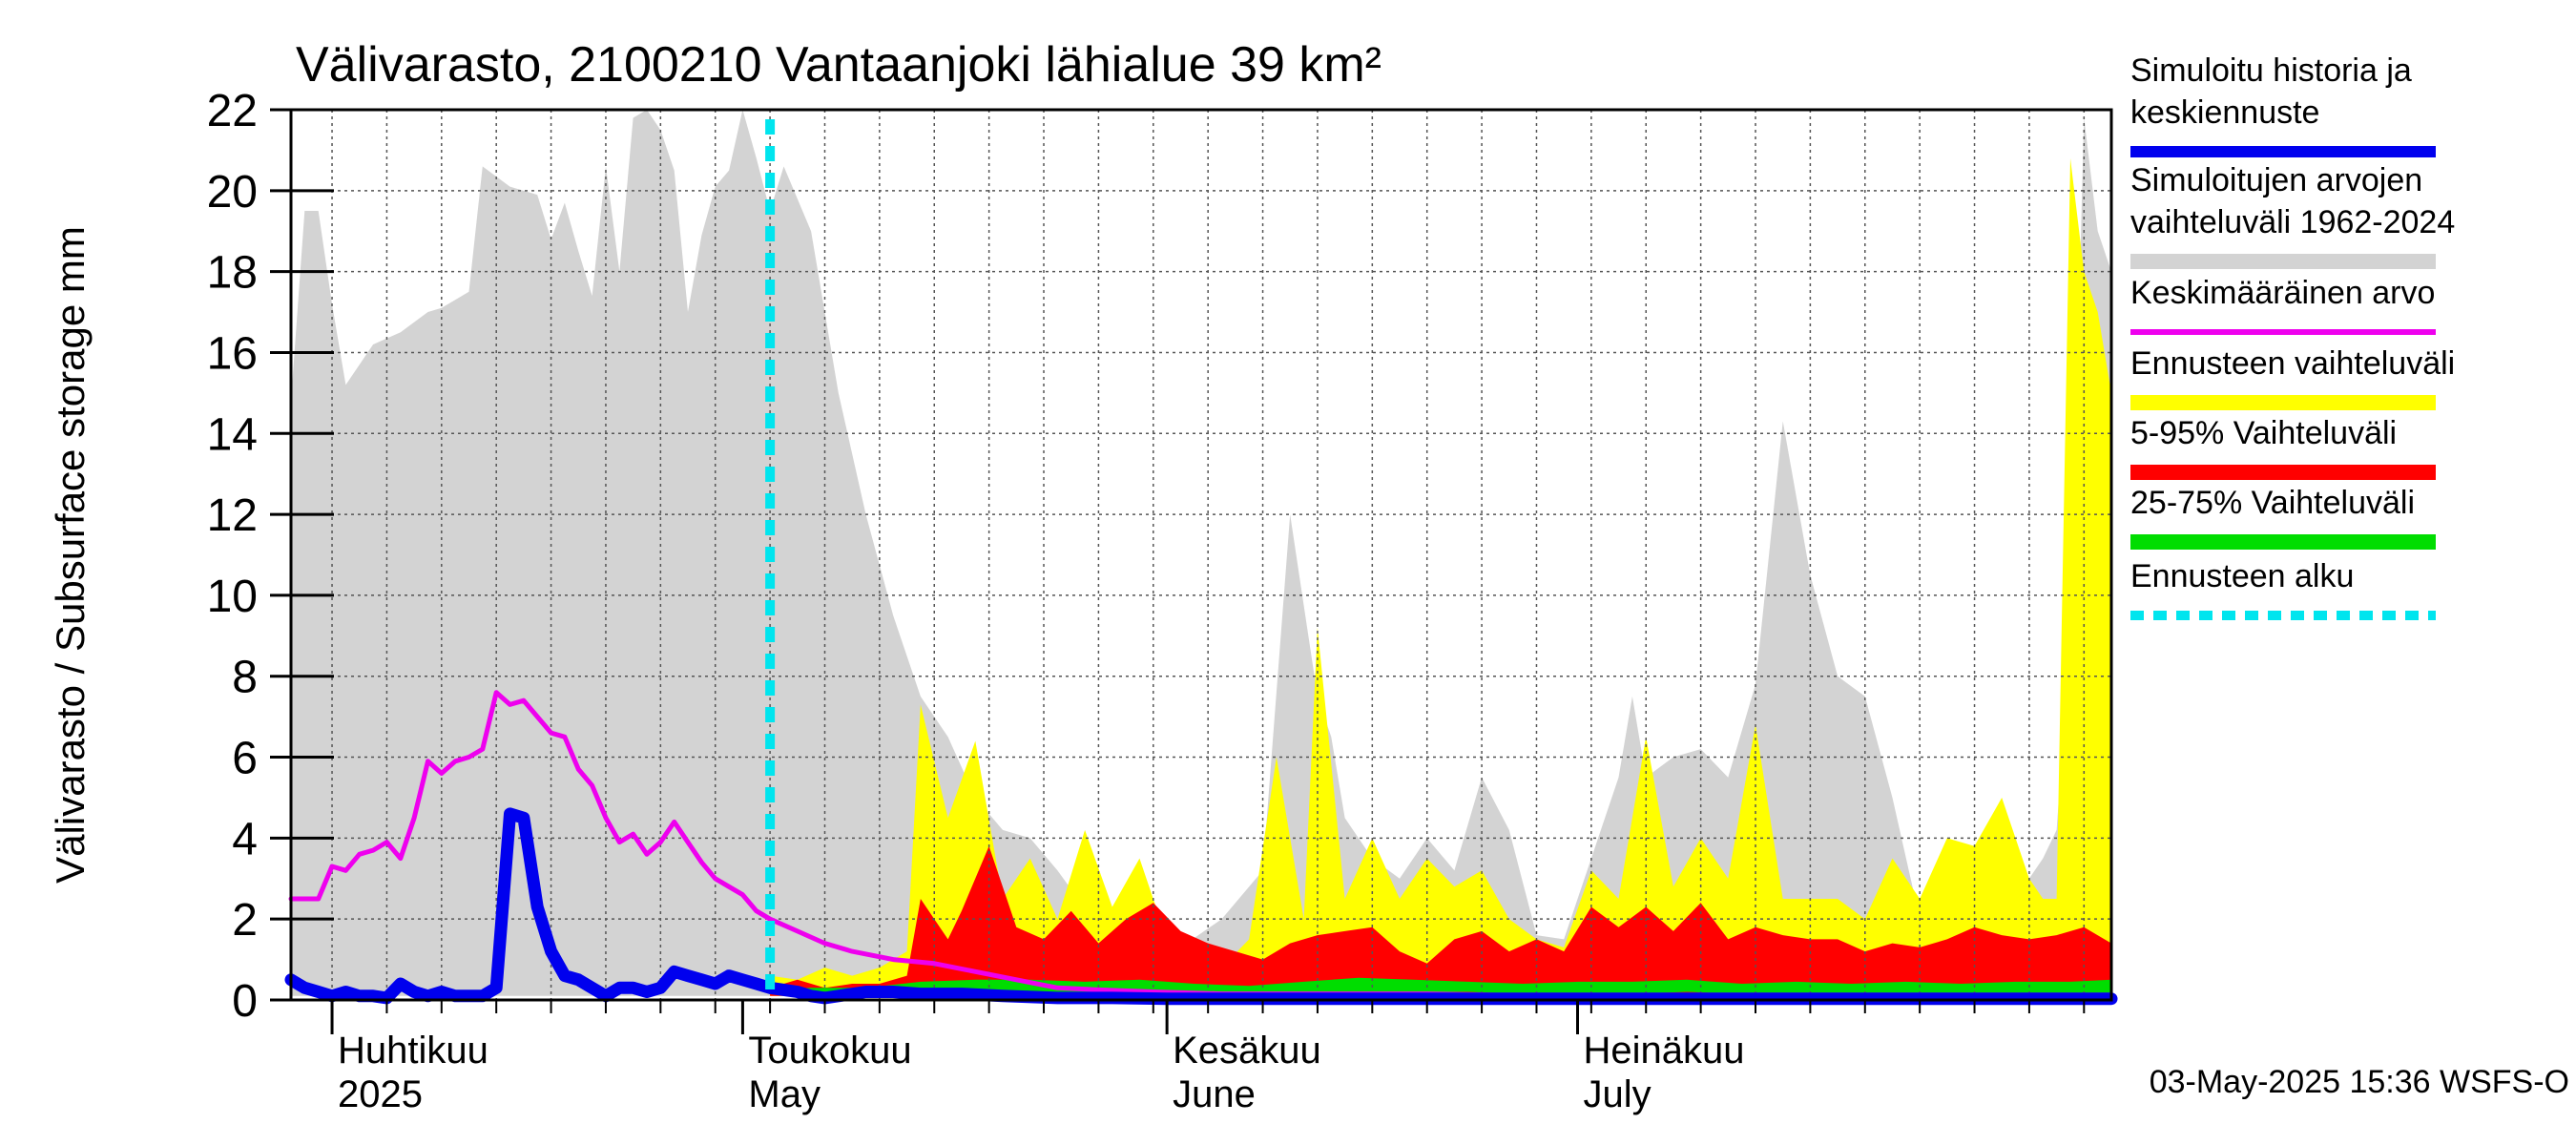 Image resolution: width=2576 pixels, height=1145 pixels. I want to click on x-month-label-en: July, so click(1618, 1094).